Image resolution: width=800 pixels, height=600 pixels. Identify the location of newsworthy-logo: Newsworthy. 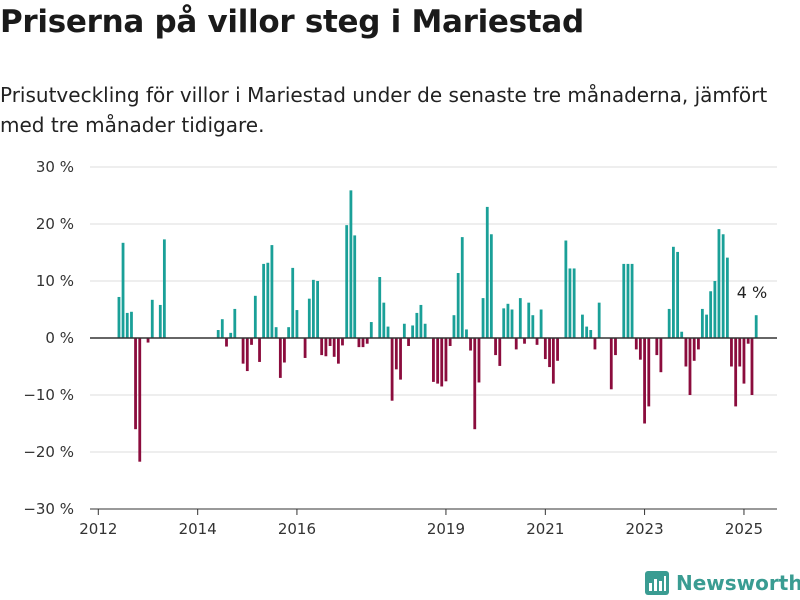
(722, 583).